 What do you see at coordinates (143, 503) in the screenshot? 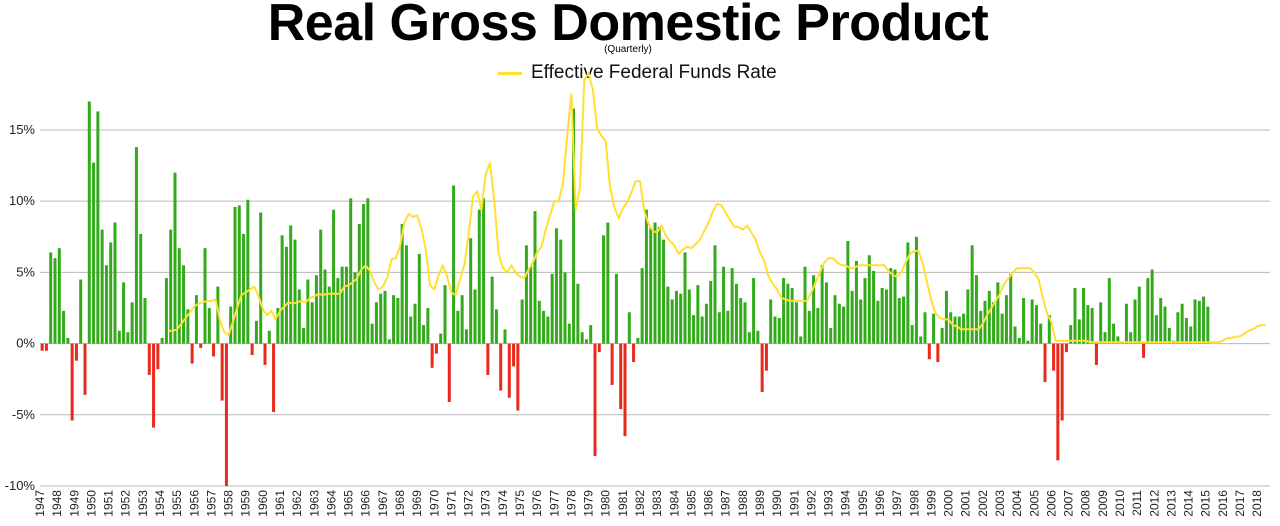
I see `x-tick-label: 1953` at bounding box center [143, 503].